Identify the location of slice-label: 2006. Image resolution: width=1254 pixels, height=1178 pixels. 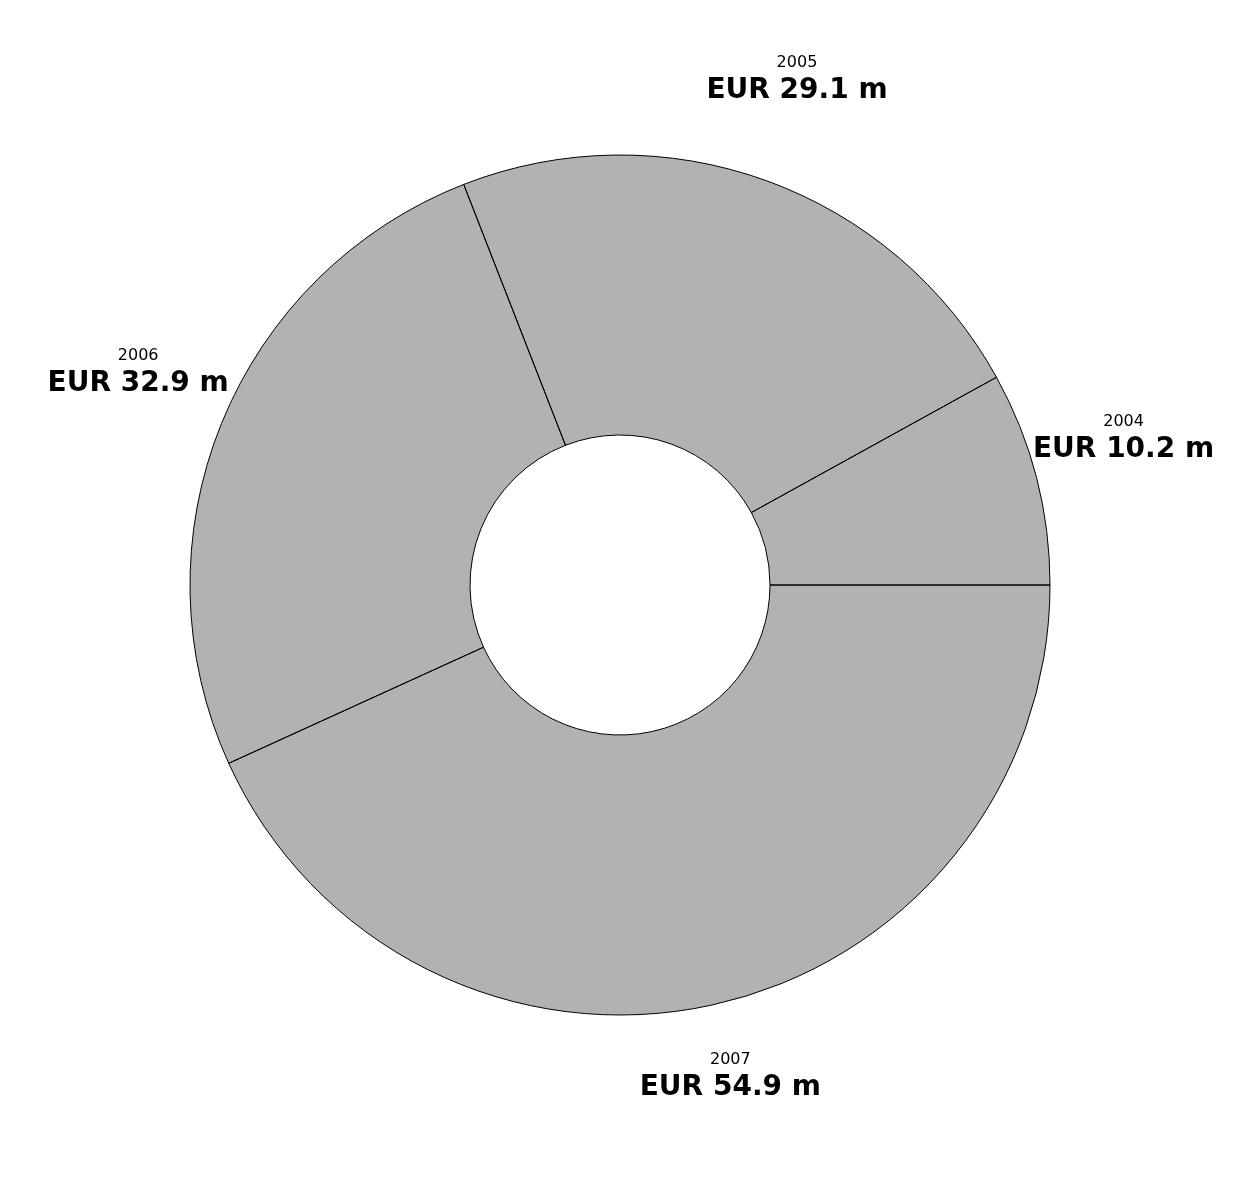
(138, 355).